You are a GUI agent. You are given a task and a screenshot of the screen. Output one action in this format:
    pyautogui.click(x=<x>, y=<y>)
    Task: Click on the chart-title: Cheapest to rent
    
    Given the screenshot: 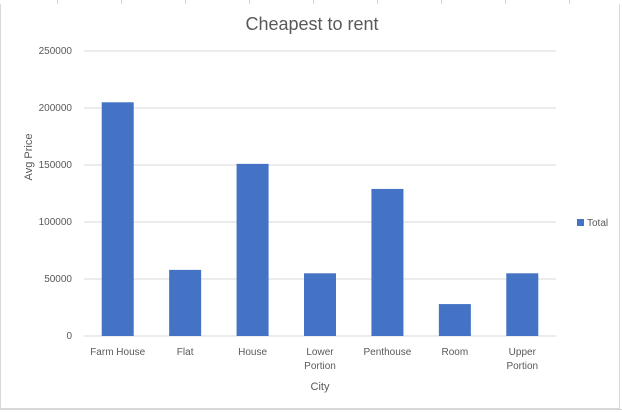 What is the action you would take?
    pyautogui.click(x=311, y=24)
    